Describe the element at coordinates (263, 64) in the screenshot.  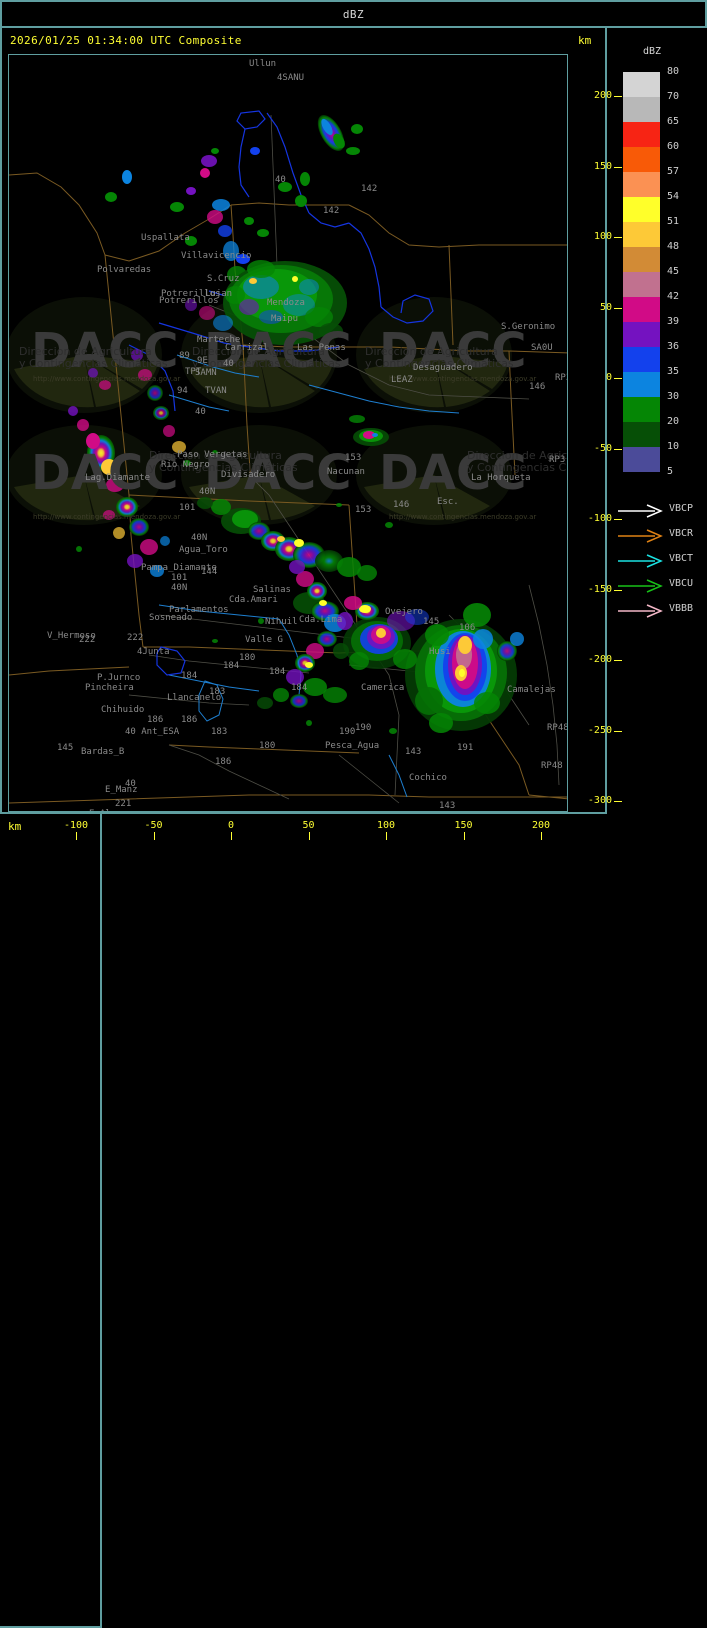
I see `map-label: Ullun` at that location.